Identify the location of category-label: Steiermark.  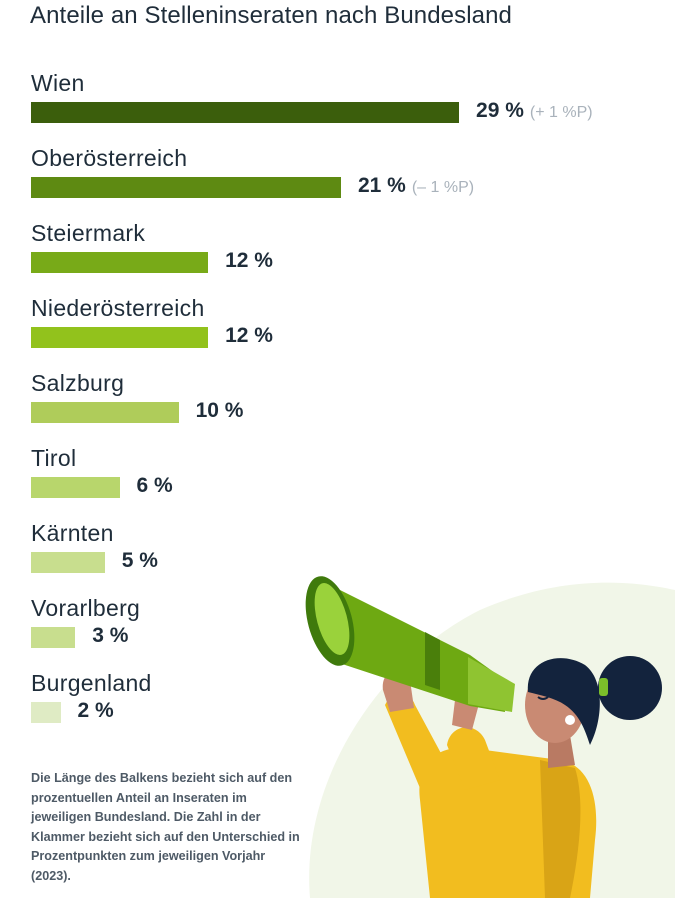
(88, 233).